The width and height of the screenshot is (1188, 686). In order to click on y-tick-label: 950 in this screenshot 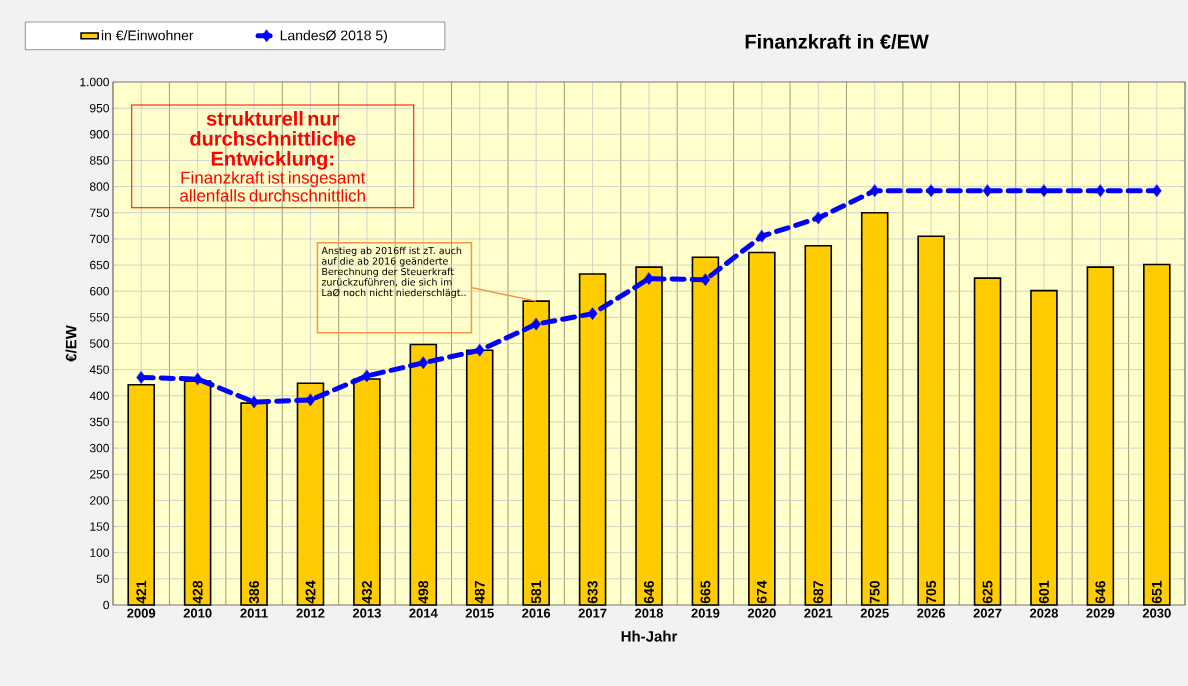, I will do `click(99, 108)`.